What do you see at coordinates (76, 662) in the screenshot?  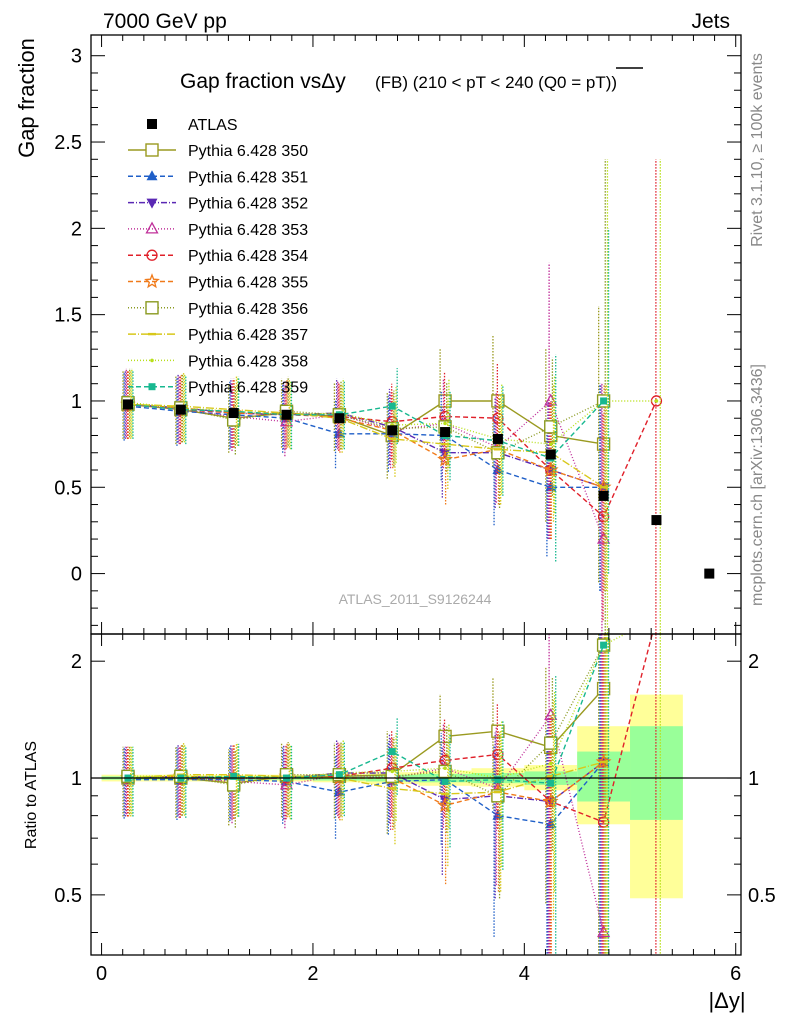 I see `ratio-tick-label-left-2: 2` at bounding box center [76, 662].